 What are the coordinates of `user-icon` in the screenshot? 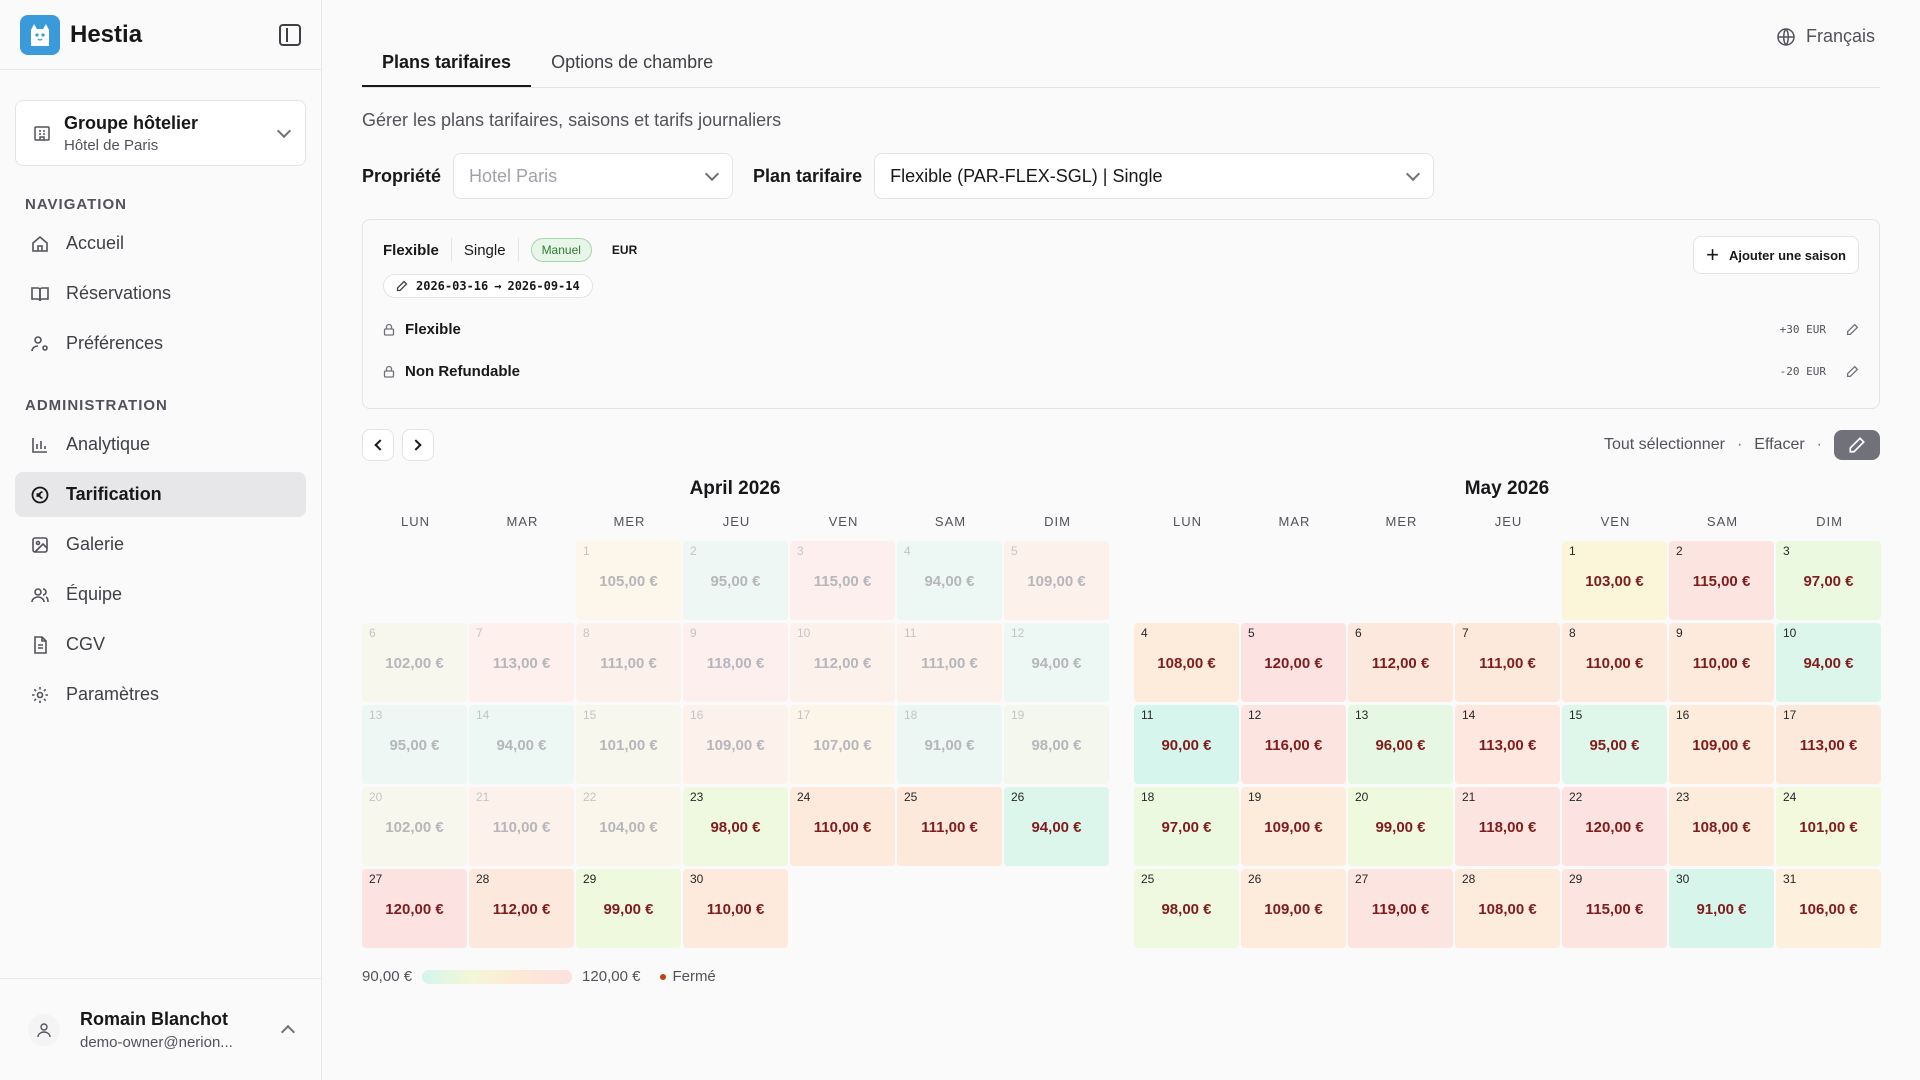 It's located at (44, 1029).